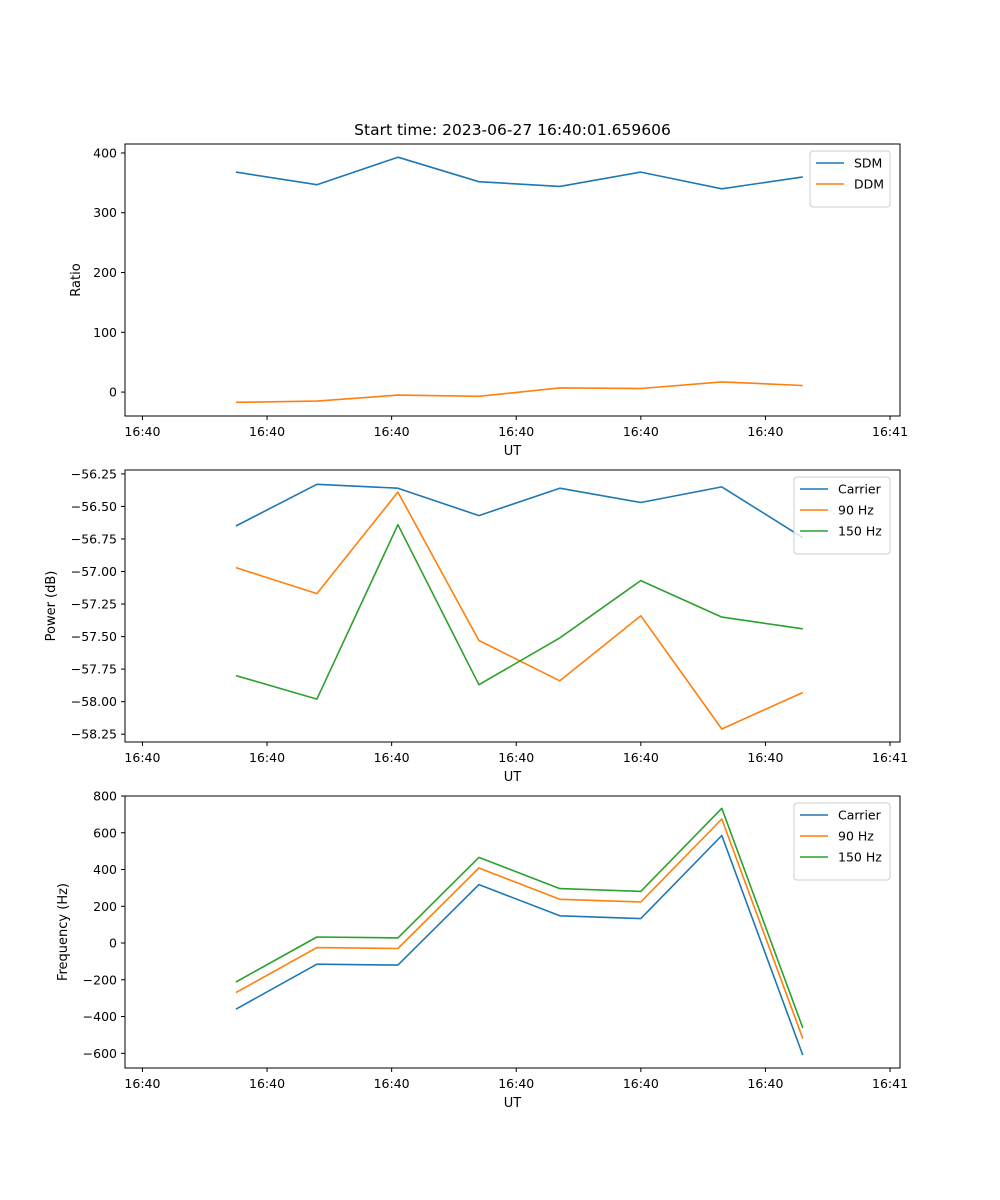 This screenshot has width=1000, height=1200. What do you see at coordinates (105, 832) in the screenshot?
I see `y-tick-label: 600` at bounding box center [105, 832].